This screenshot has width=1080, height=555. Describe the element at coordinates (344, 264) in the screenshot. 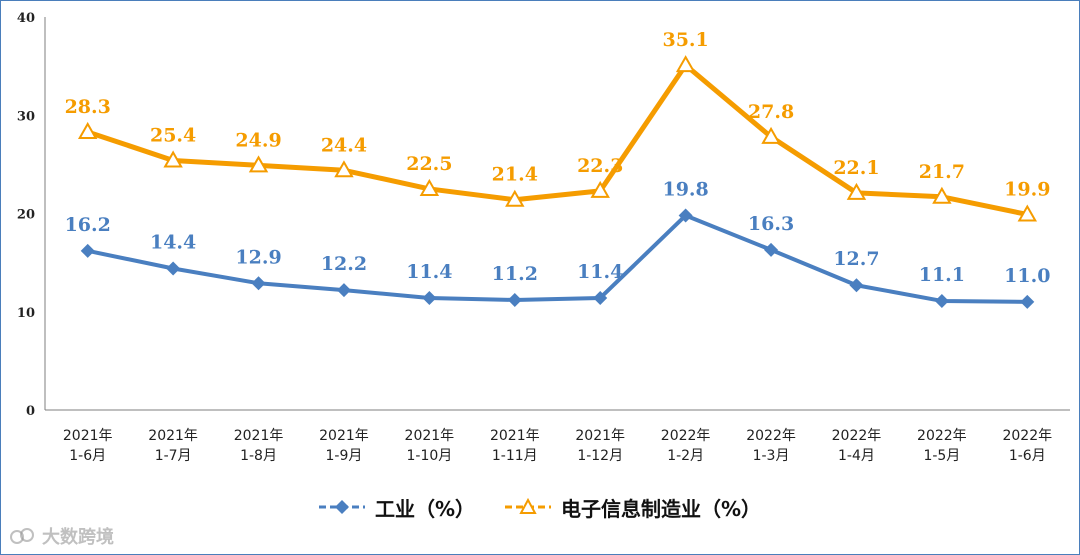

I see `data-label: 12.2` at that location.